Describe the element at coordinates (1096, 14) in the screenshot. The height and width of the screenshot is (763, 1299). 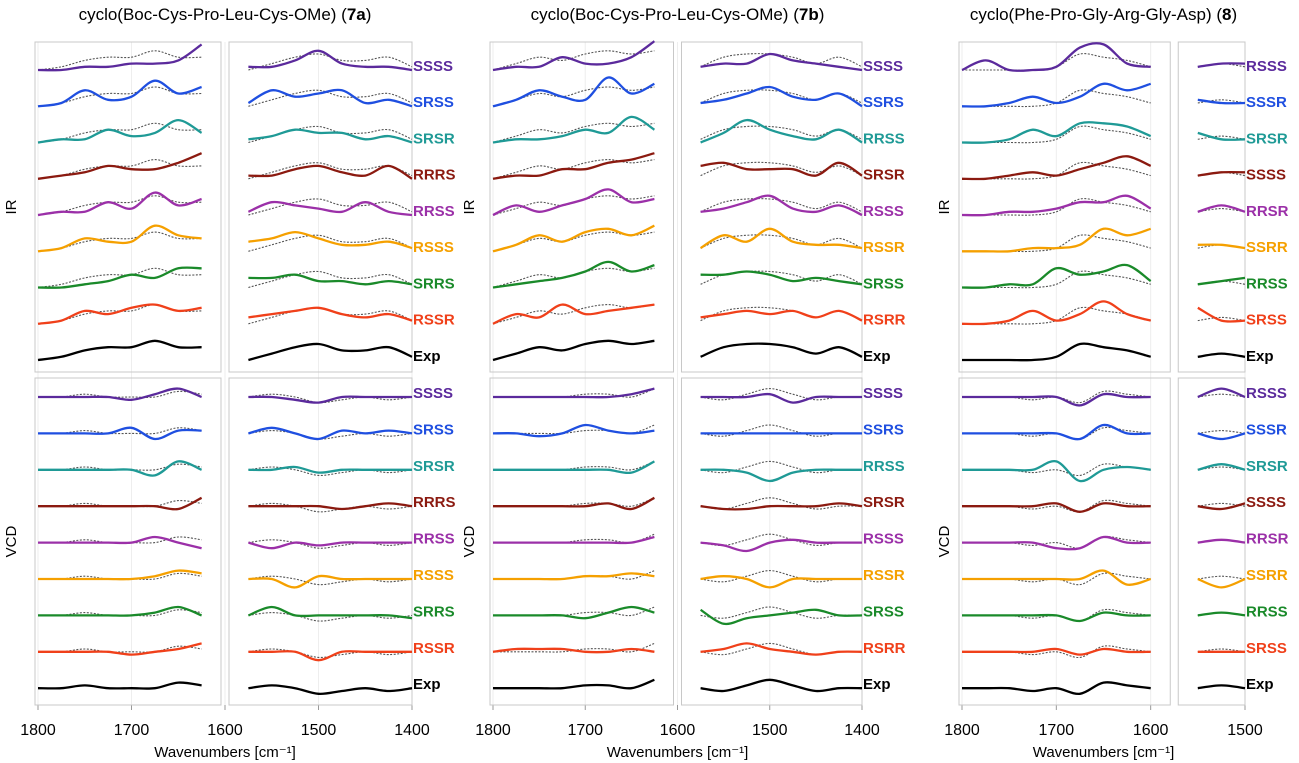
I see `title-text: cyclo(Phe-Pro-Gly-Arg-Gly-Asp) (` at that location.